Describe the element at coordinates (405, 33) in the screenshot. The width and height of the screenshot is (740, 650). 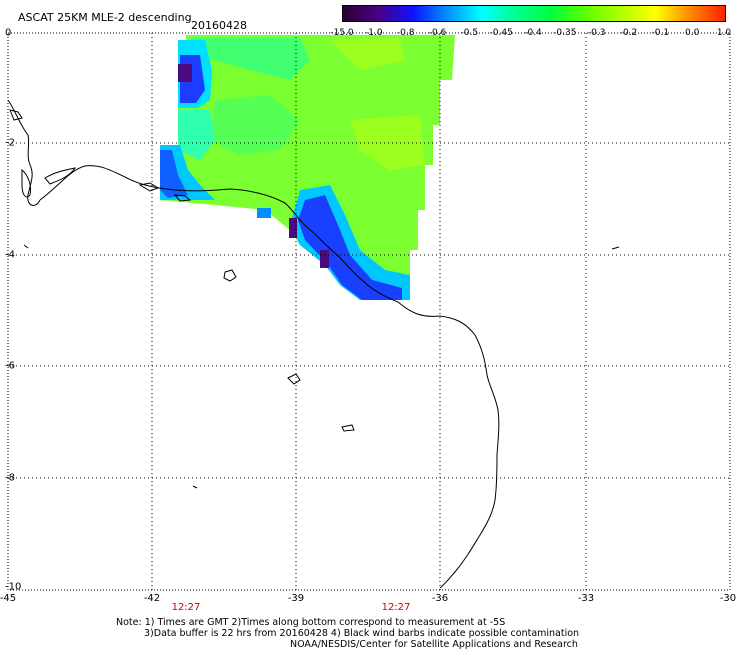
I see `colorbar-label: -0.8` at that location.